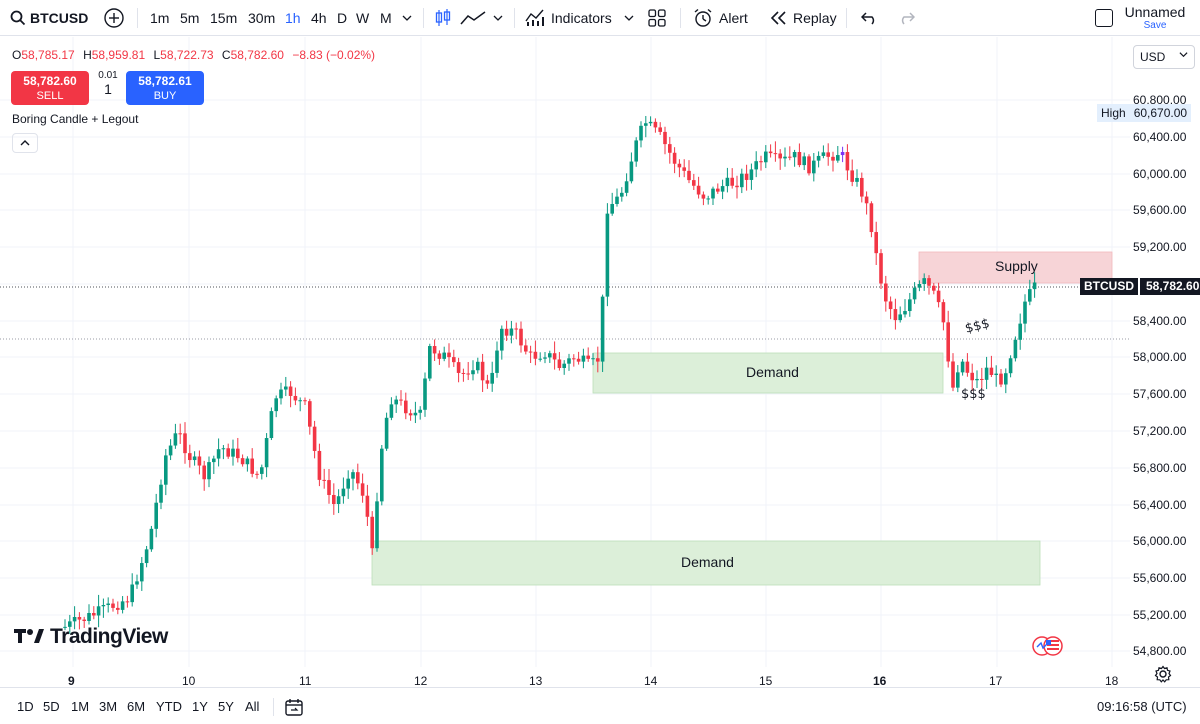  Describe the element at coordinates (189, 18) in the screenshot. I see `interval-5m: 5m` at that location.